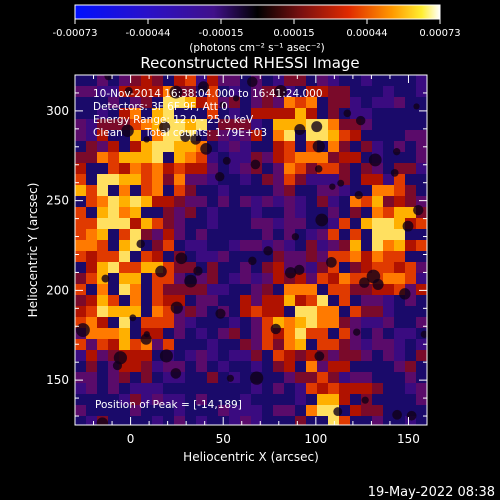 The width and height of the screenshot is (500, 500). I want to click on peak-position-label: Position of Peak = [-14,189], so click(168, 405).